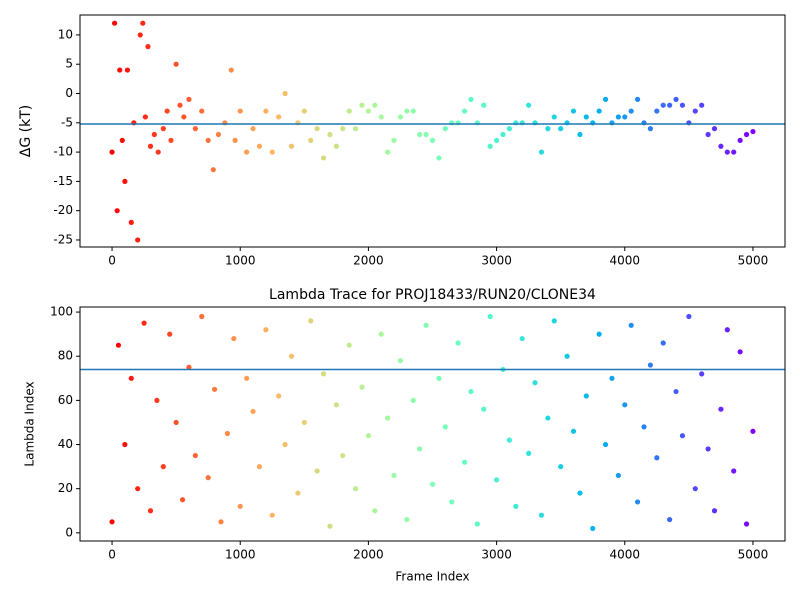 This screenshot has width=800, height=600. Describe the element at coordinates (67, 122) in the screenshot. I see `y-tick-label: -5` at that location.